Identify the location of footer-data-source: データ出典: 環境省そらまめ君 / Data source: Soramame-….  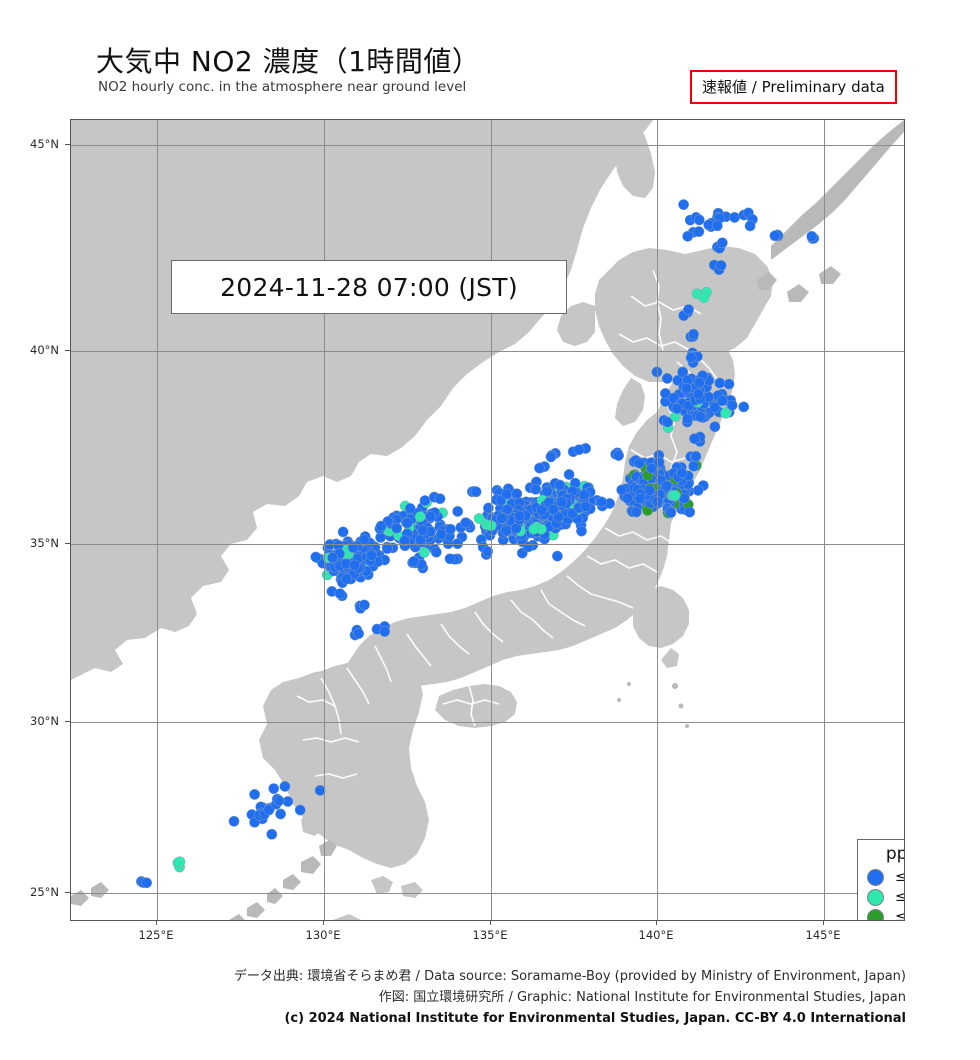
(569, 976).